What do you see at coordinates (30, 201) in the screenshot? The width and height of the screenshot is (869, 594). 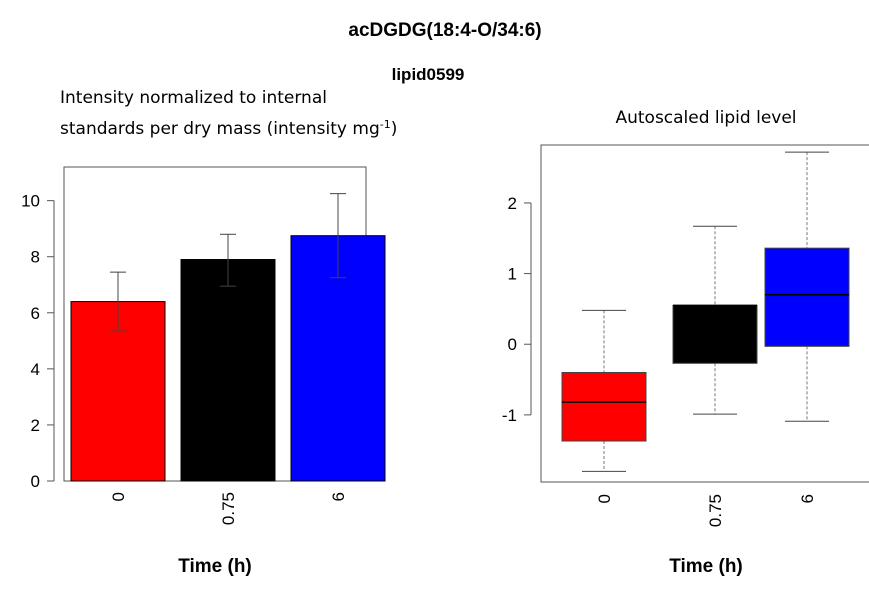 I see `y-tick-label: 10` at bounding box center [30, 201].